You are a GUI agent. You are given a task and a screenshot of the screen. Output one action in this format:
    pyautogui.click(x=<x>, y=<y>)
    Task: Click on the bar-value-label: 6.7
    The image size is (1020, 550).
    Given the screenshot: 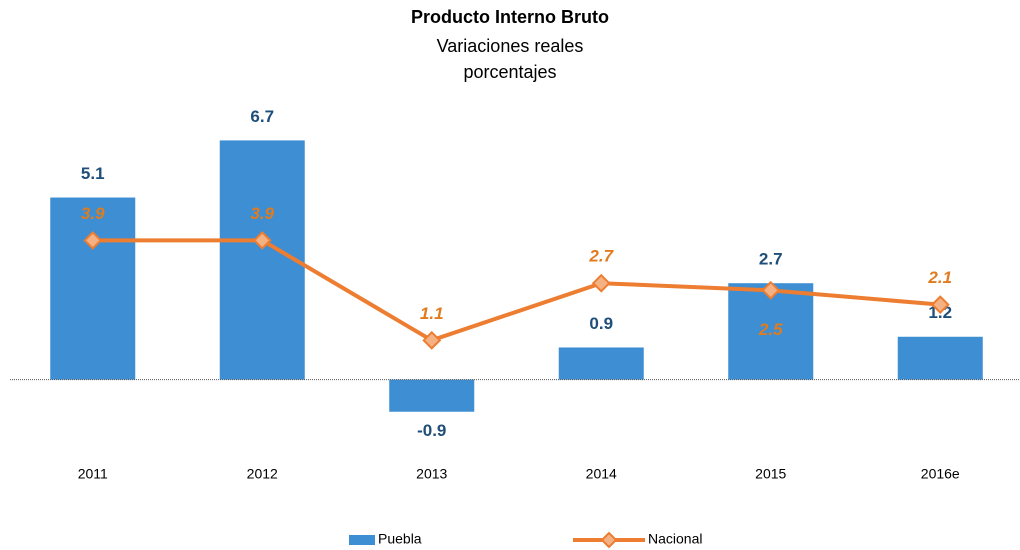 What is the action you would take?
    pyautogui.click(x=262, y=116)
    